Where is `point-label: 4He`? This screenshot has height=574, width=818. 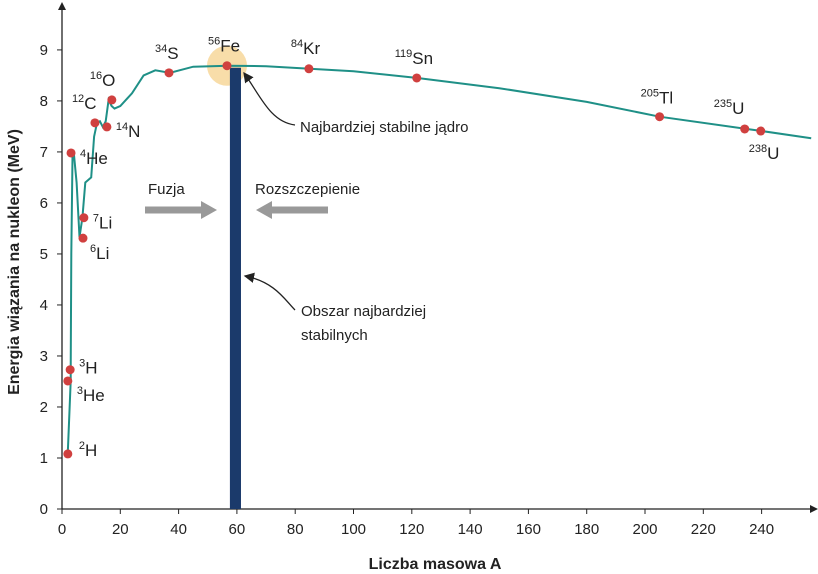
point-label: 4He is located at coordinates (94, 158).